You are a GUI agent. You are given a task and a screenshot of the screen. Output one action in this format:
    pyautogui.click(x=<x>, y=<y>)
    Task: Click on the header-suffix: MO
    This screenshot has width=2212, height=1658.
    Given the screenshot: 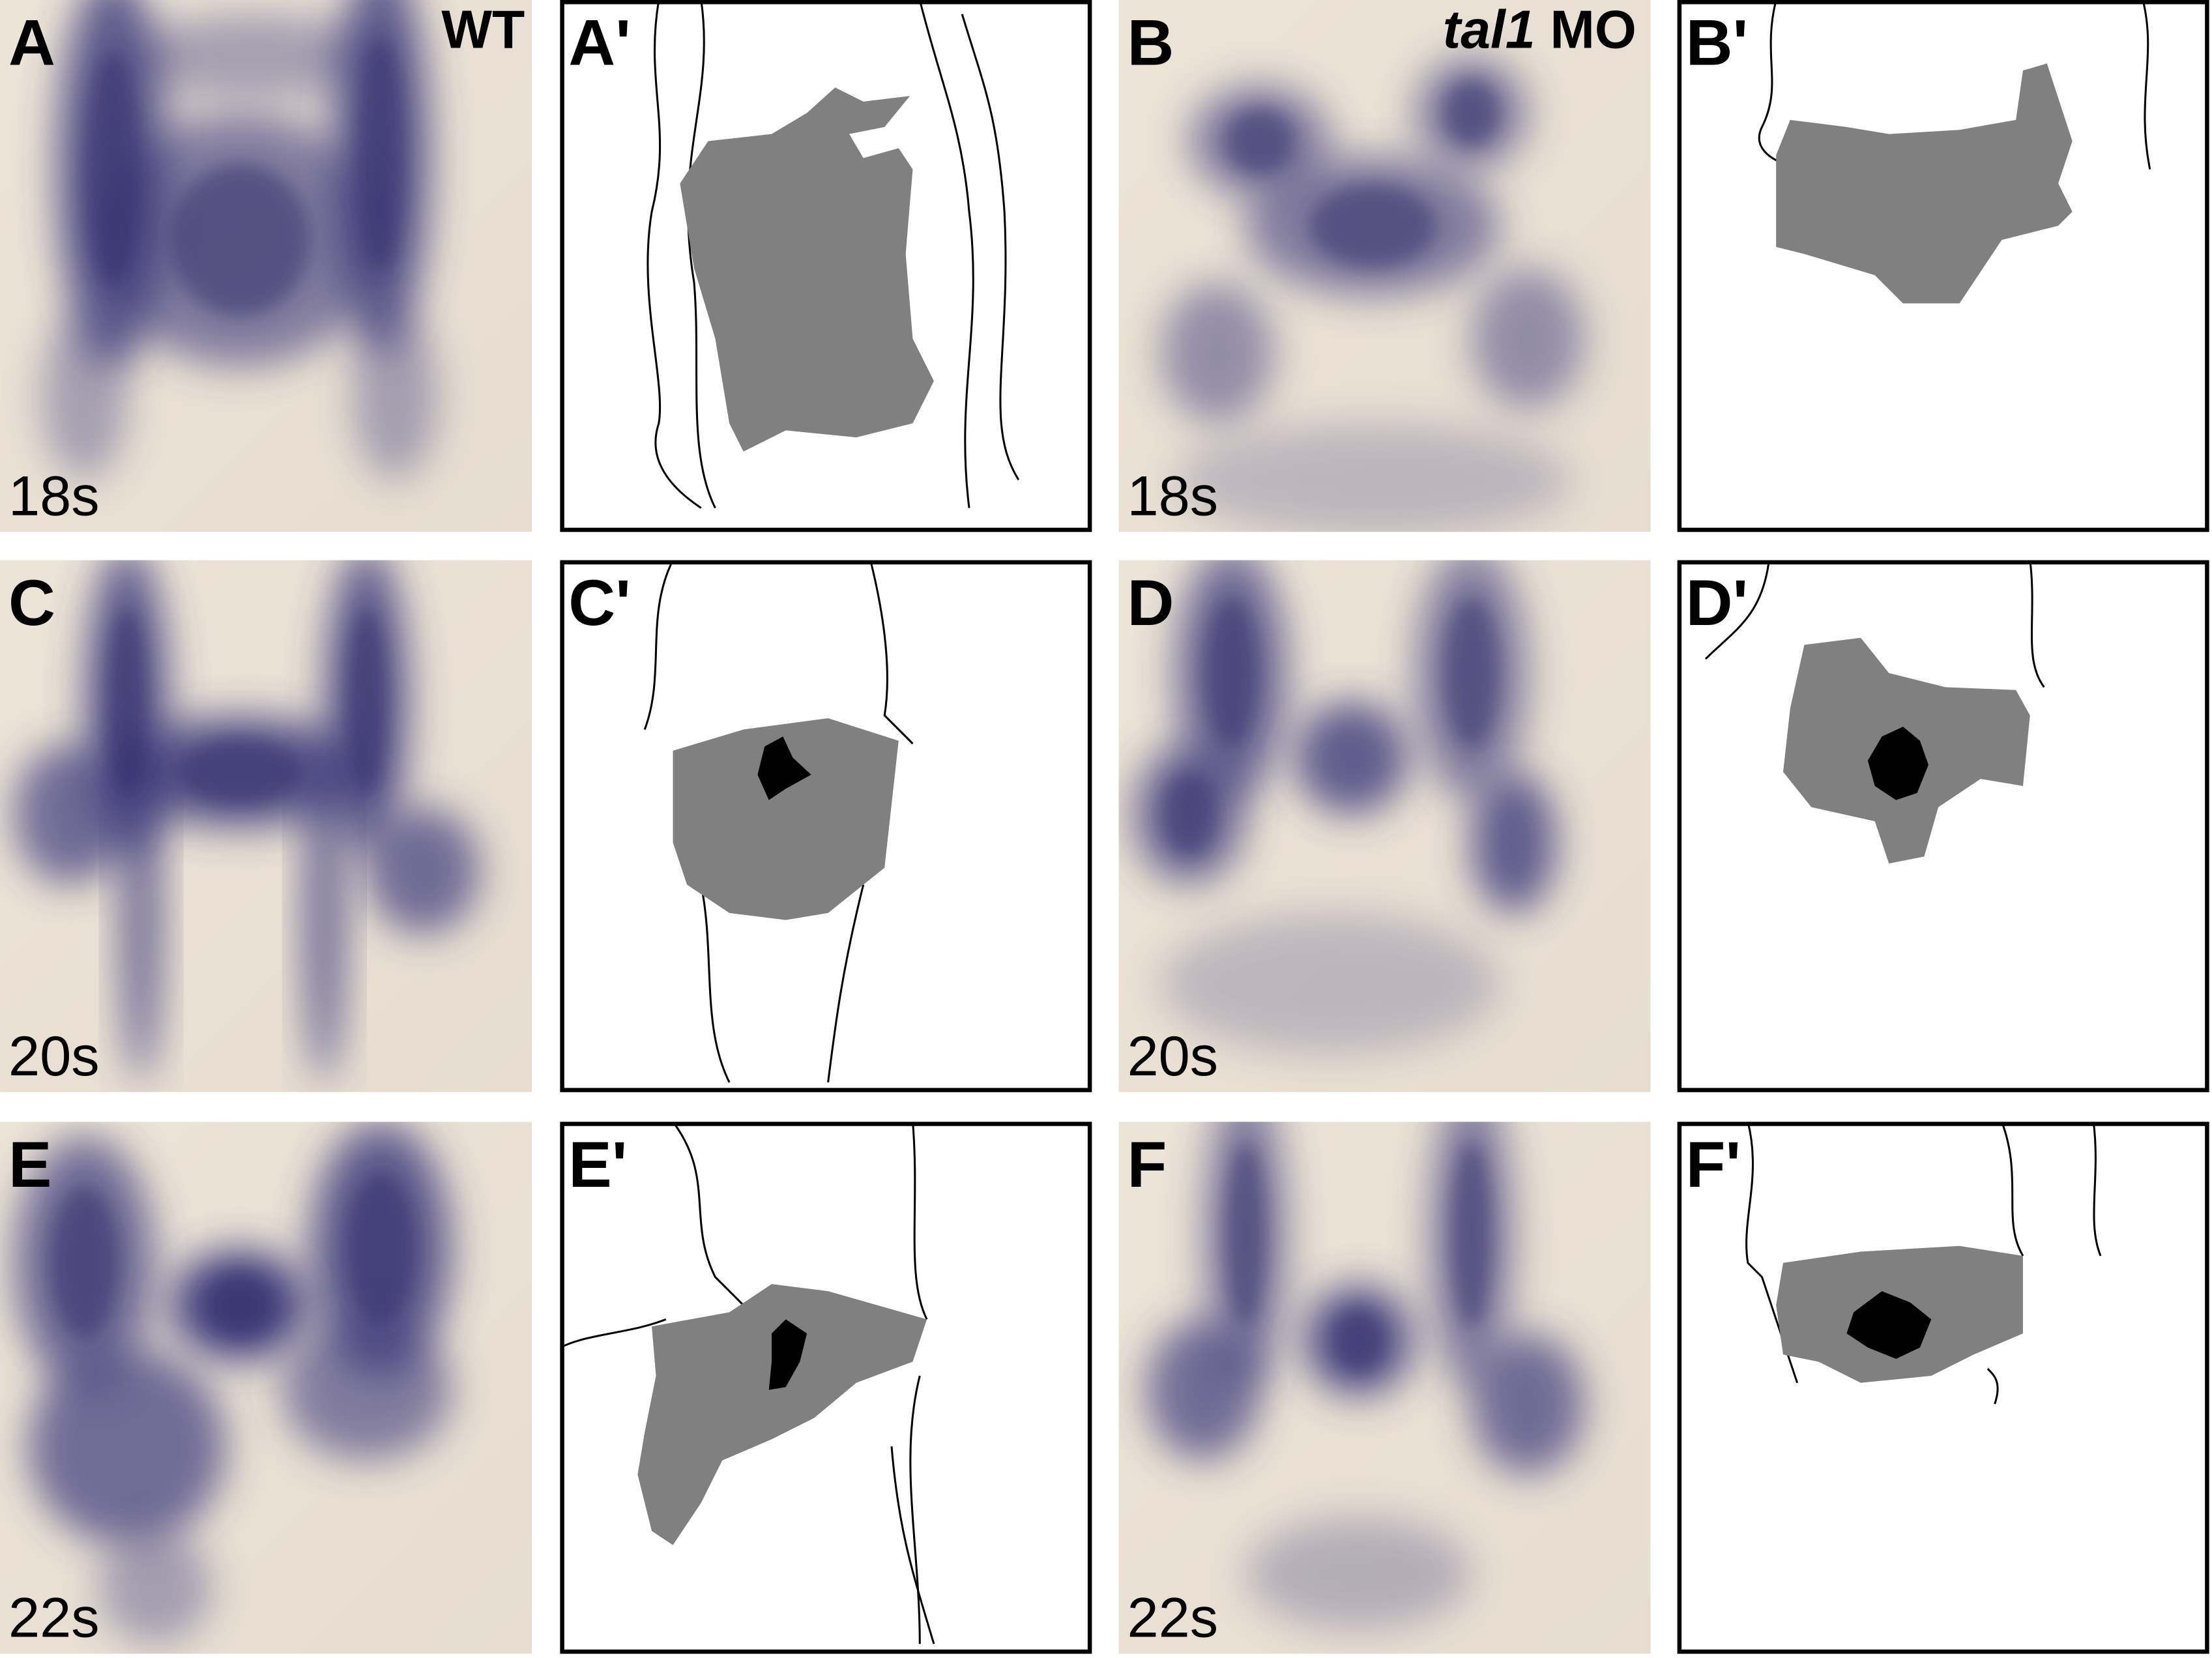 What is the action you would take?
    pyautogui.click(x=1593, y=31)
    